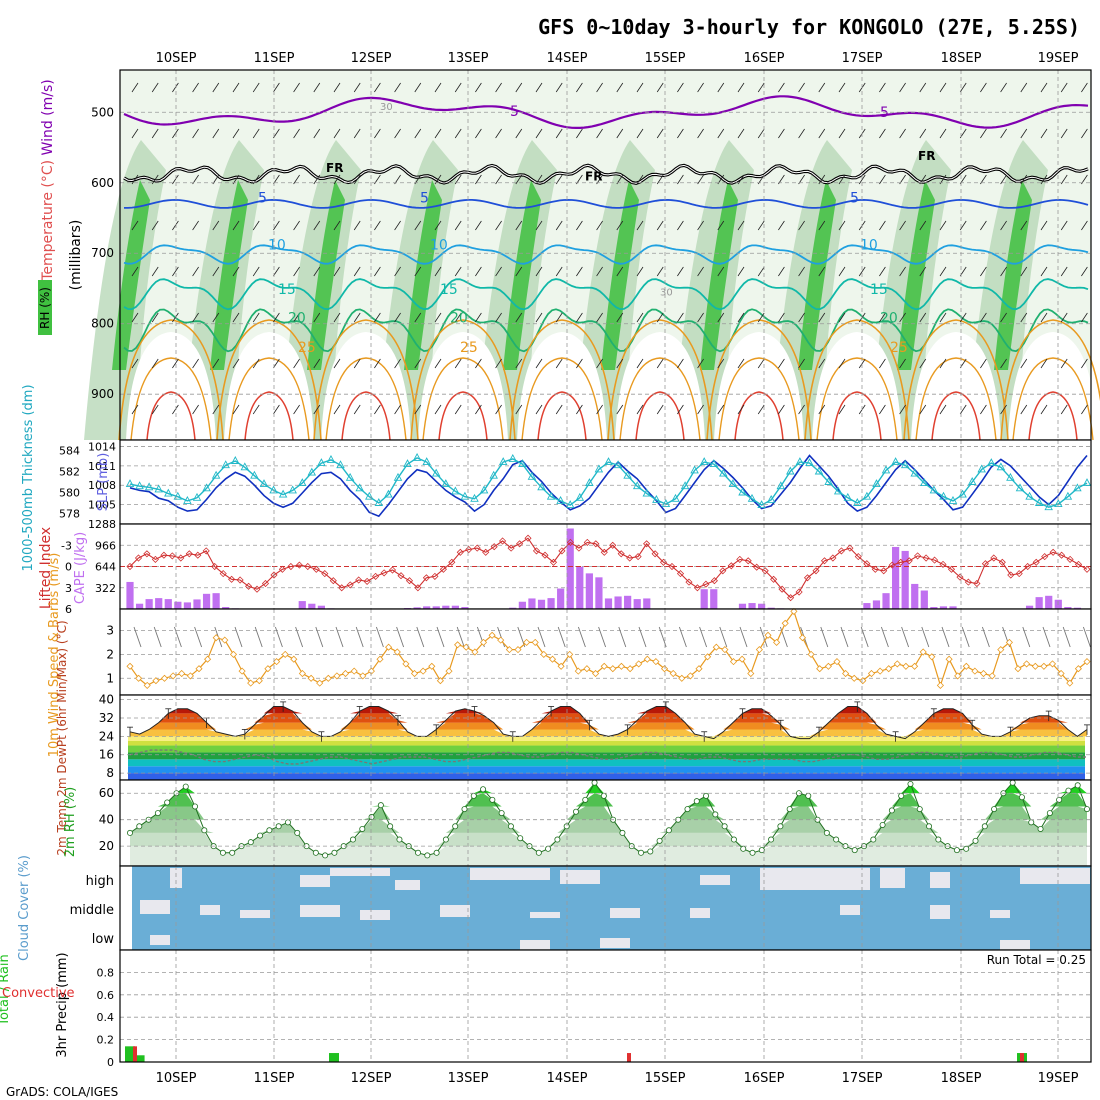 This screenshot has height=1100, width=1100. What do you see at coordinates (606, 254) in the screenshot?
I see `isotherm-t10` at bounding box center [606, 254].